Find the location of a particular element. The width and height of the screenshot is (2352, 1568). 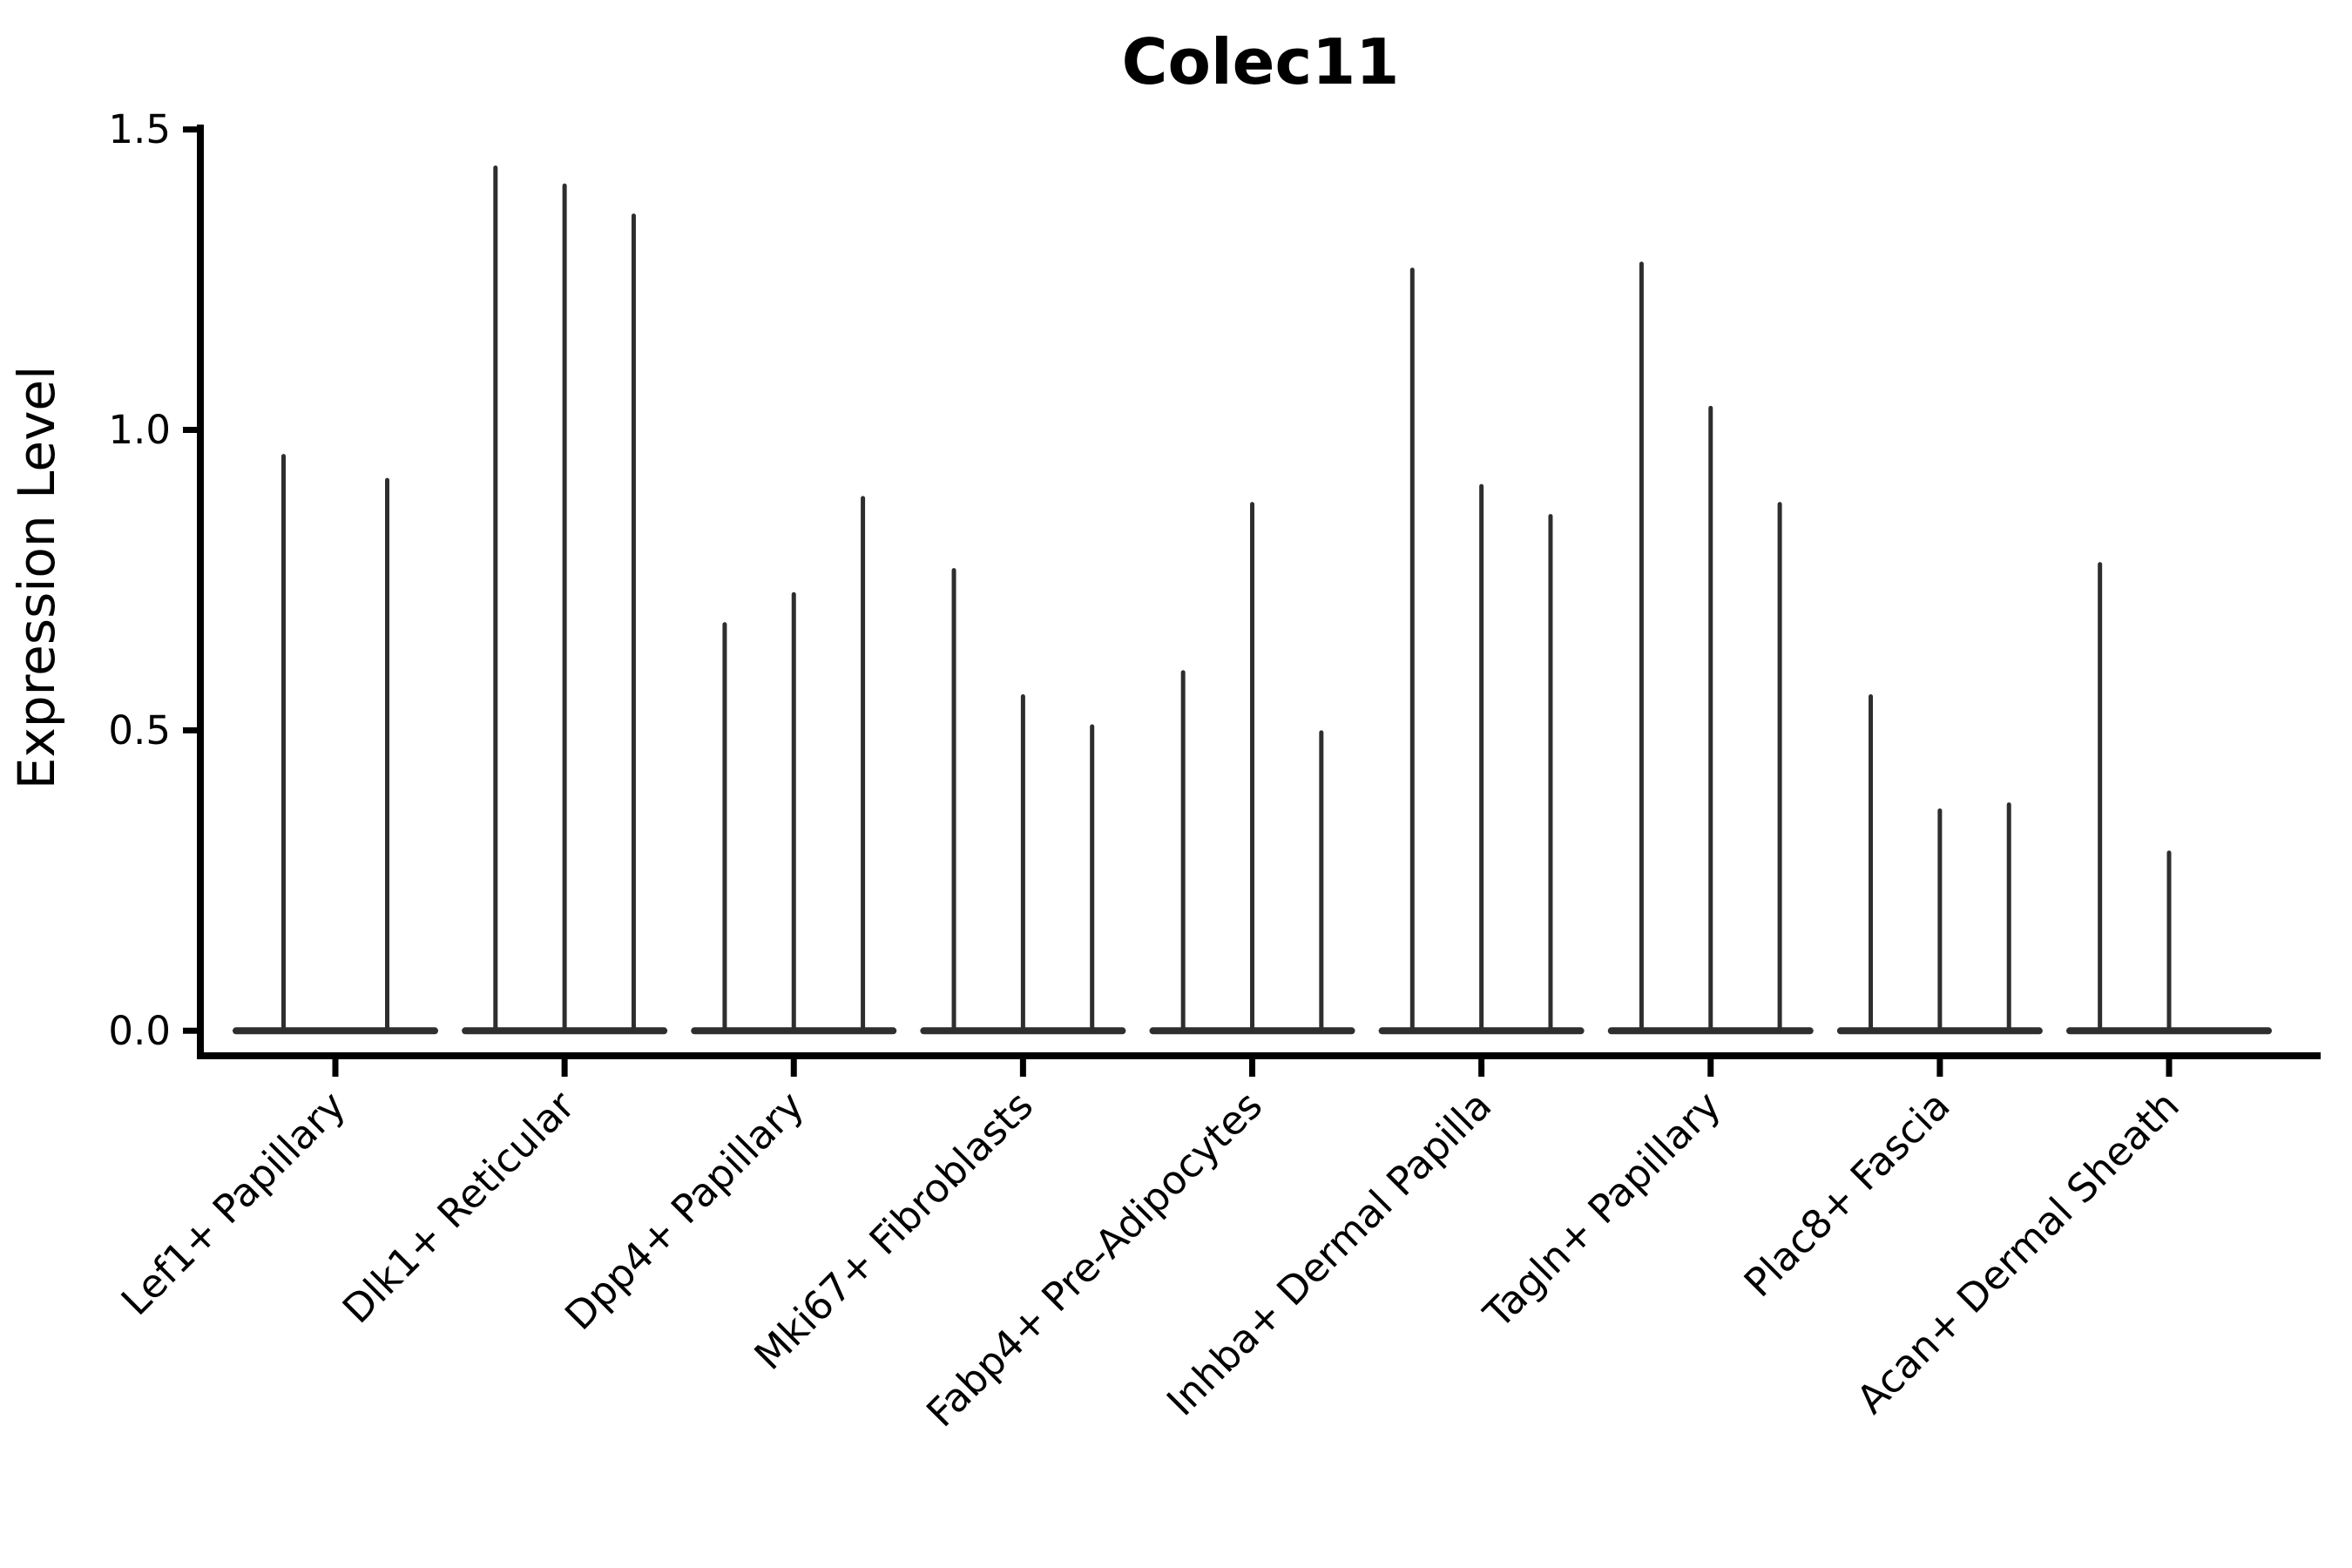

y-tick-label: 1.0 is located at coordinates (139, 430).